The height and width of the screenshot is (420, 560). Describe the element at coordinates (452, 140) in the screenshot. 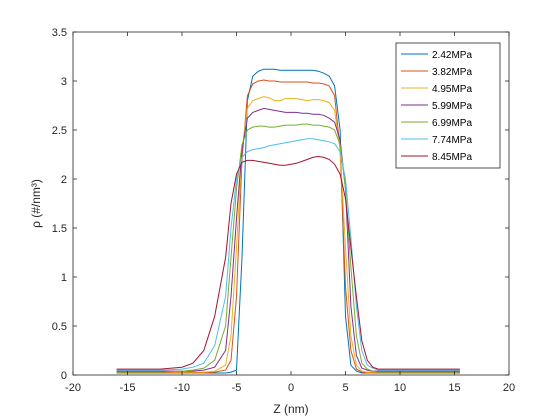

I see `legend-label: 7.74MPa` at that location.